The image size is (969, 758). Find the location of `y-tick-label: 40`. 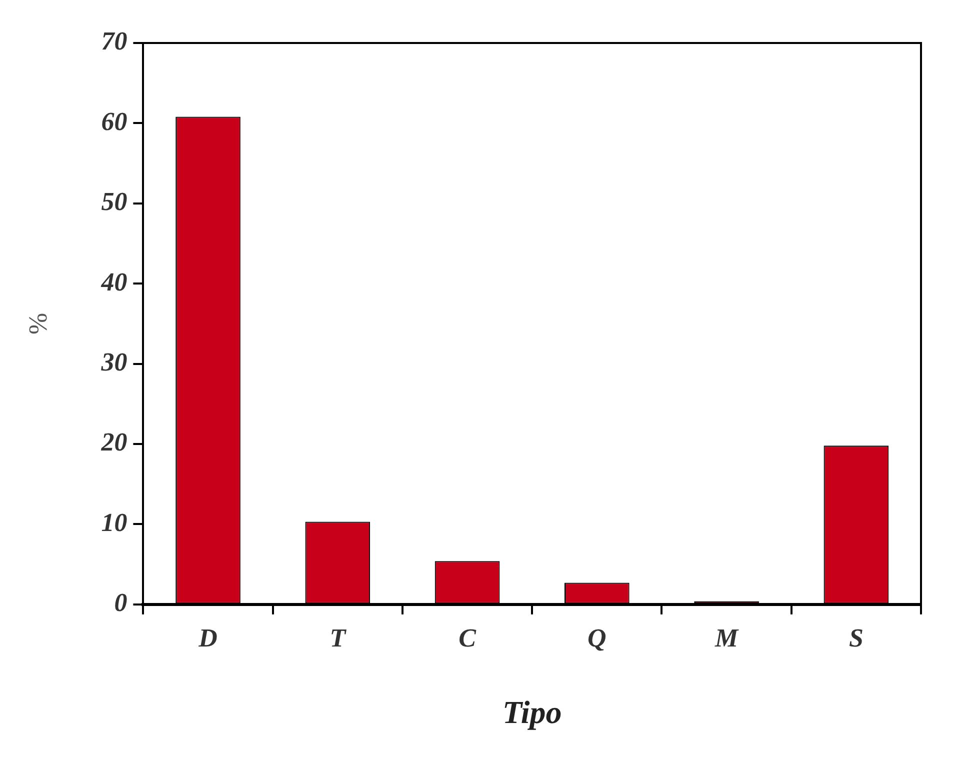

y-tick-label: 40 is located at coordinates (114, 281).